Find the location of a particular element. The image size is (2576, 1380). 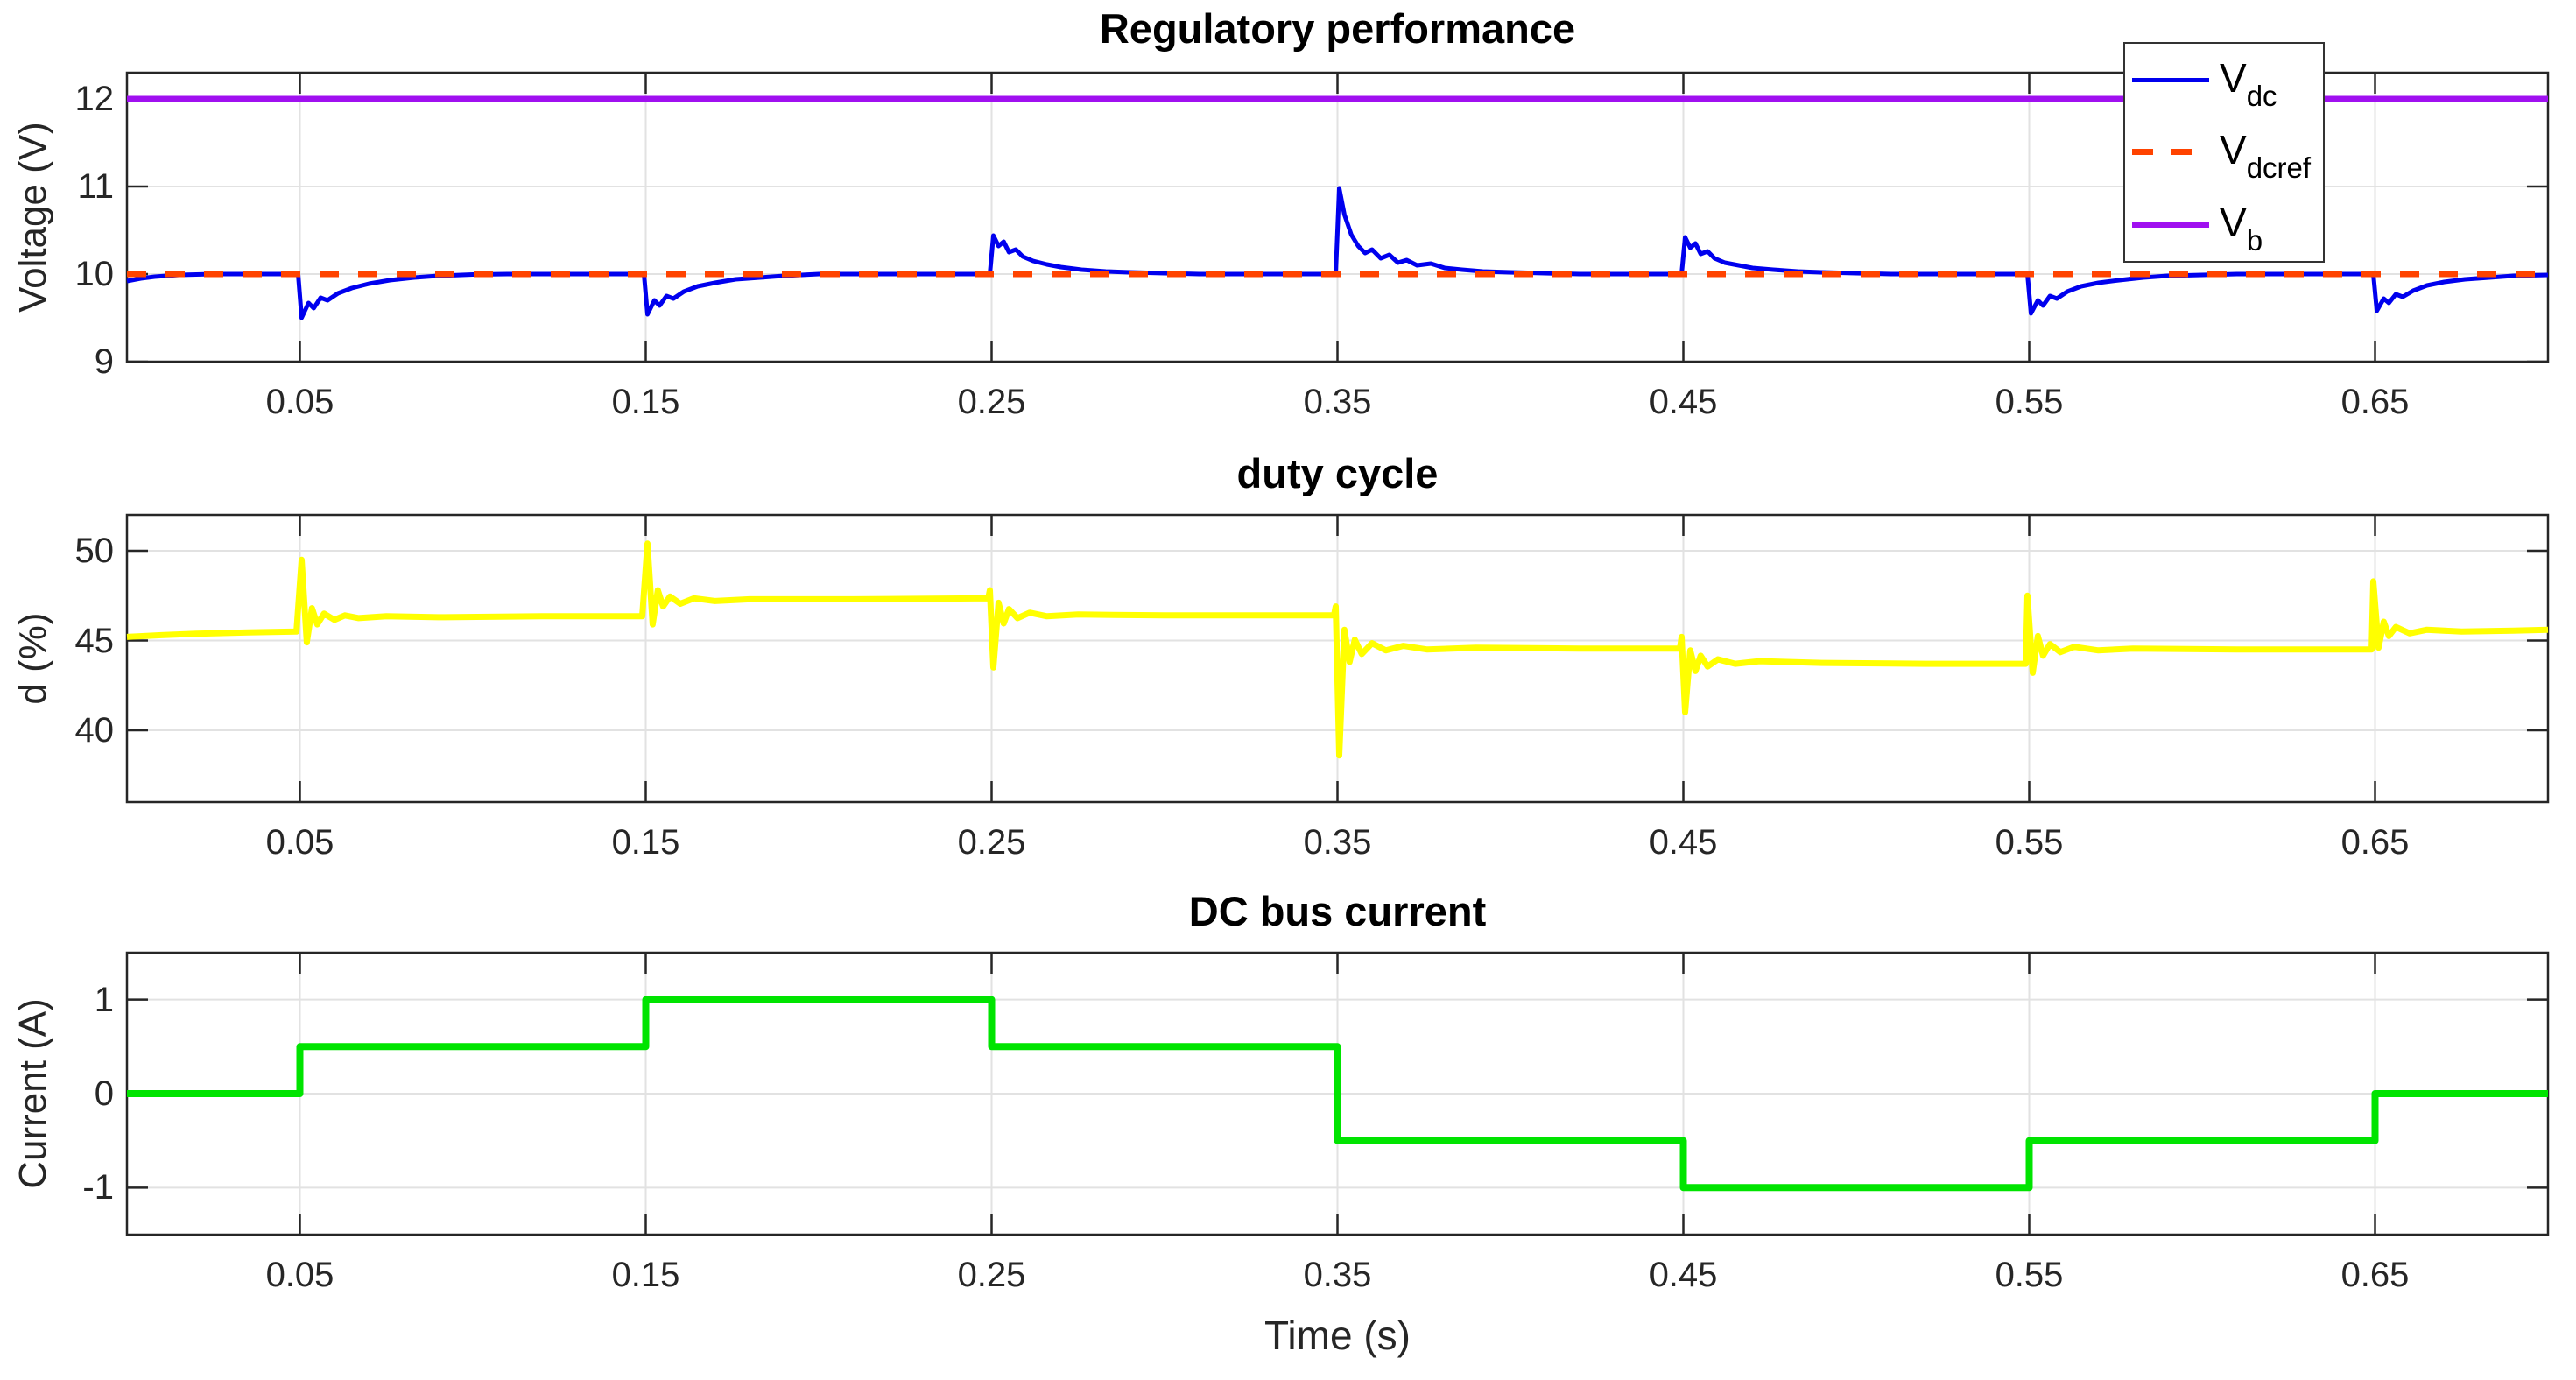

y-tick-label: 40 is located at coordinates (94, 730).